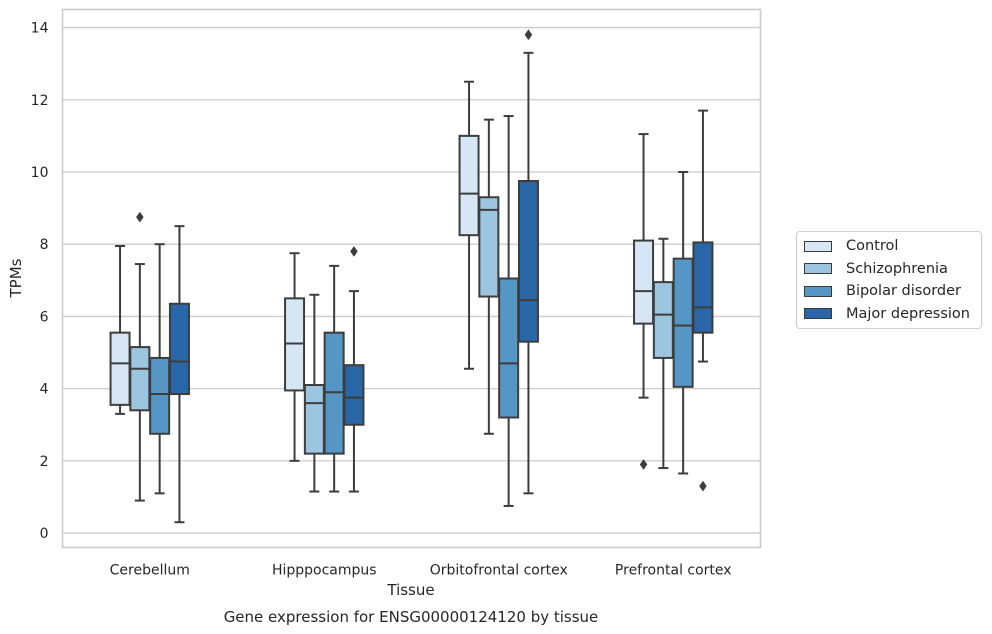  Describe the element at coordinates (897, 268) in the screenshot. I see `legend-label-schizophrenia: Schizophrenia` at that location.